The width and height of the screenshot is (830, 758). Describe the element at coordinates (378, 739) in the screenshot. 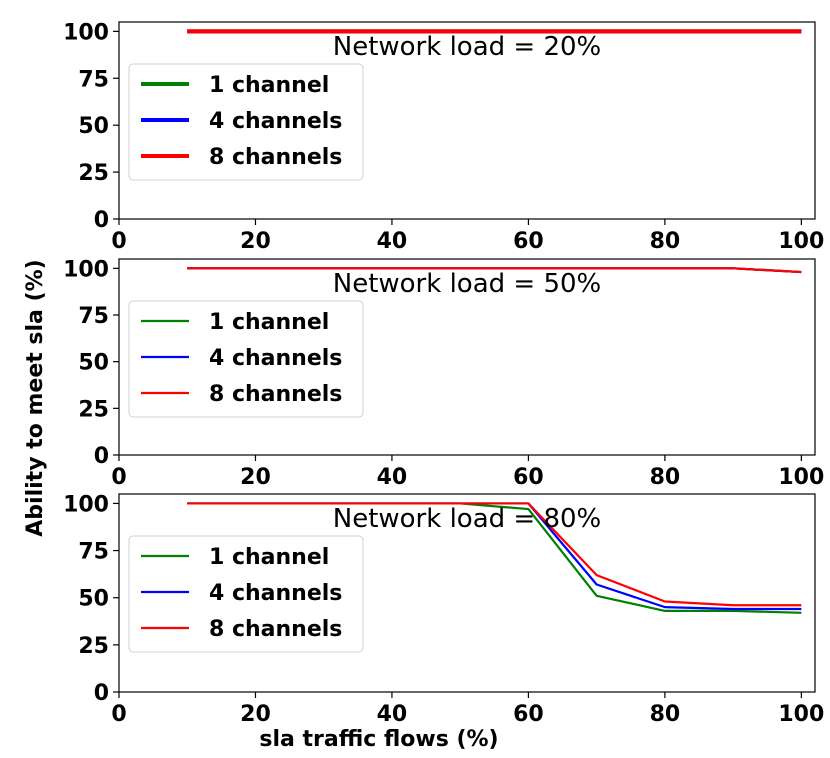

I see `x-axis-label: sla traffic flows (%)` at that location.